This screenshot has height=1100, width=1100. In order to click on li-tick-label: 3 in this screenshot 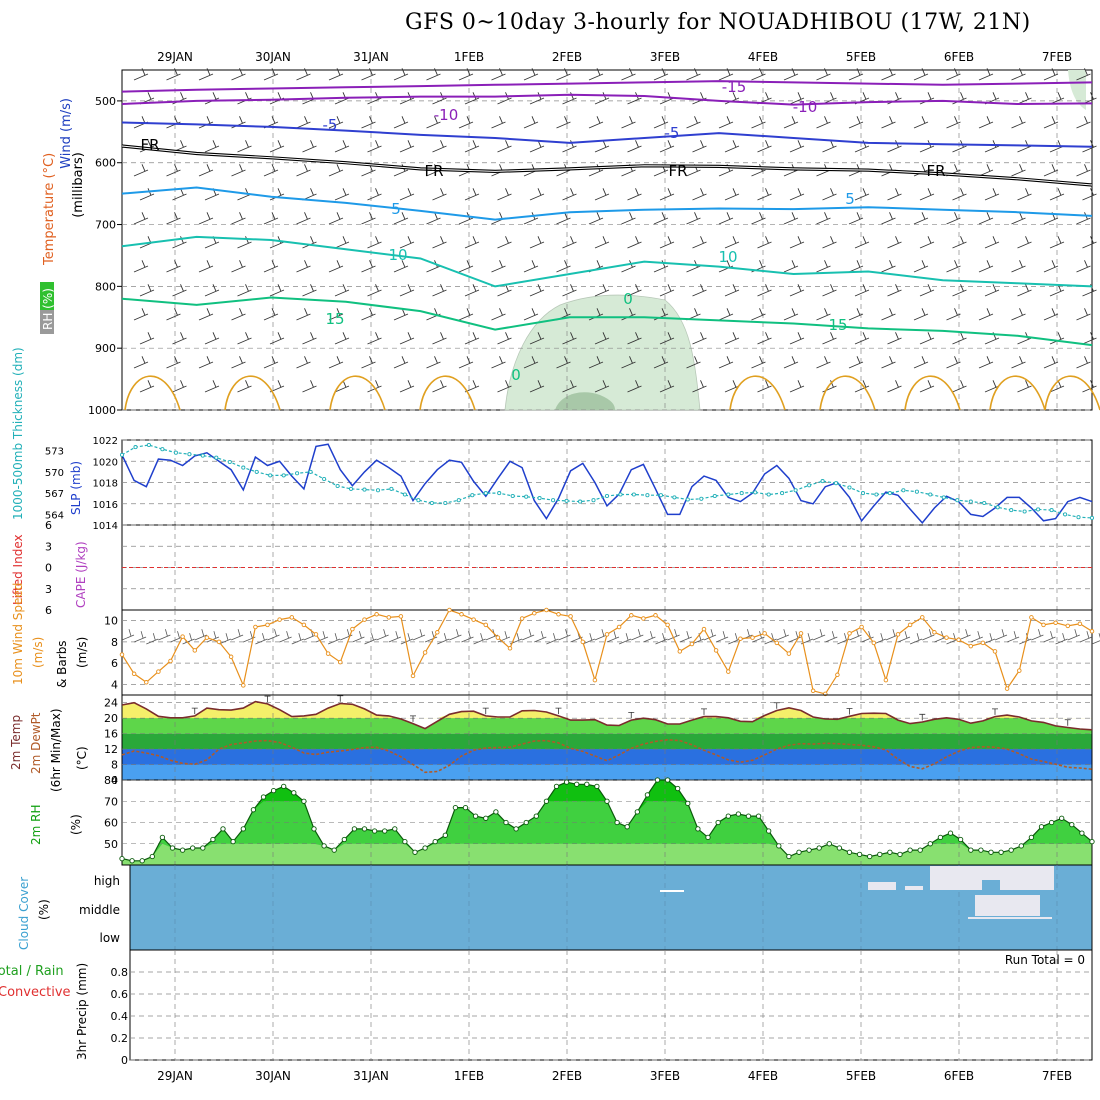, I will do `click(48, 546)`.